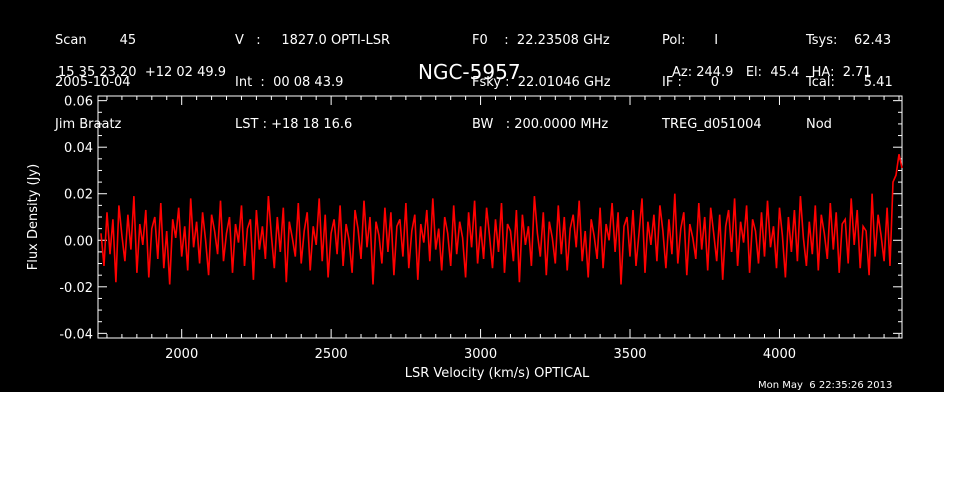 Image resolution: width=962 pixels, height=490 pixels. I want to click on y-tick-label: 0.06, so click(78, 102).